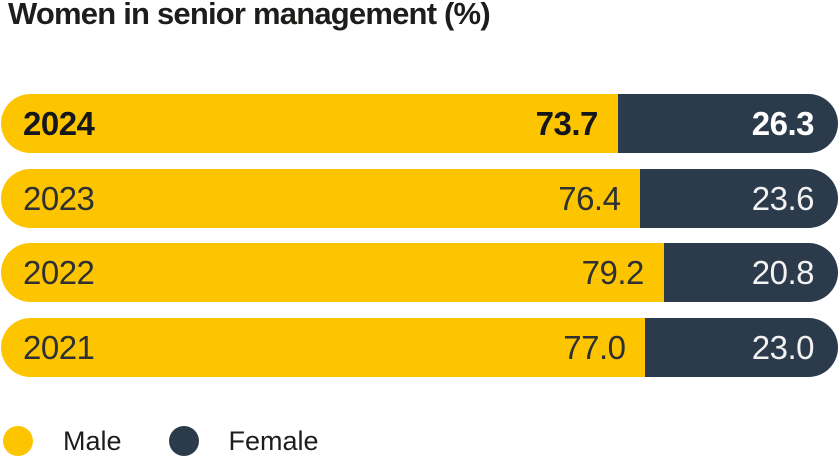  Describe the element at coordinates (741, 347) in the screenshot. I see `bar-segment-female: 23.0` at that location.